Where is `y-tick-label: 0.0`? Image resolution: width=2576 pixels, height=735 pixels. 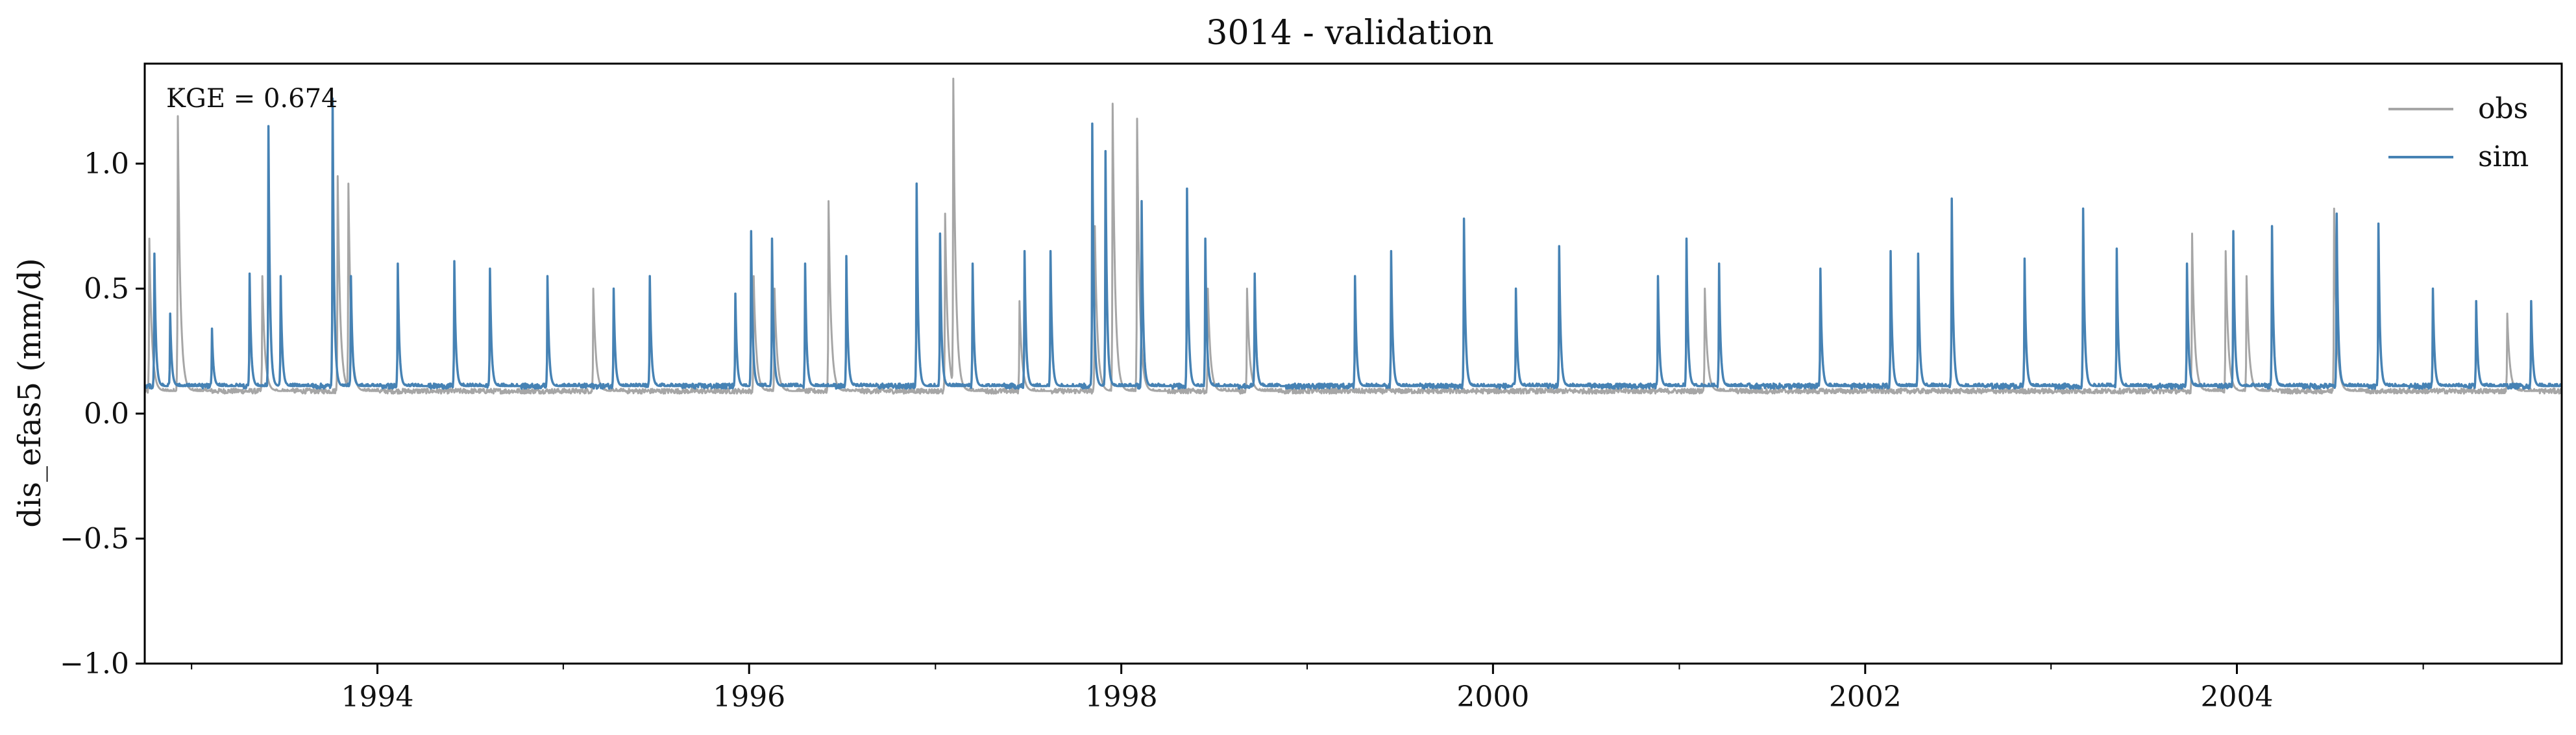
y-tick-label: 0.0 is located at coordinates (106, 413).